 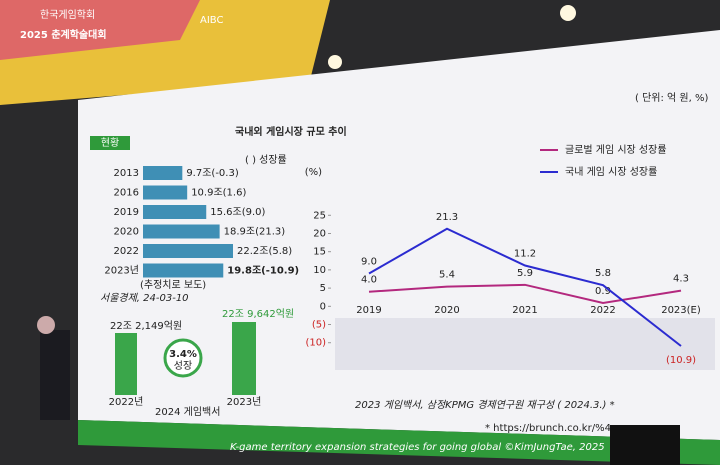 I want to click on value-label: 4.3, so click(x=681, y=279).